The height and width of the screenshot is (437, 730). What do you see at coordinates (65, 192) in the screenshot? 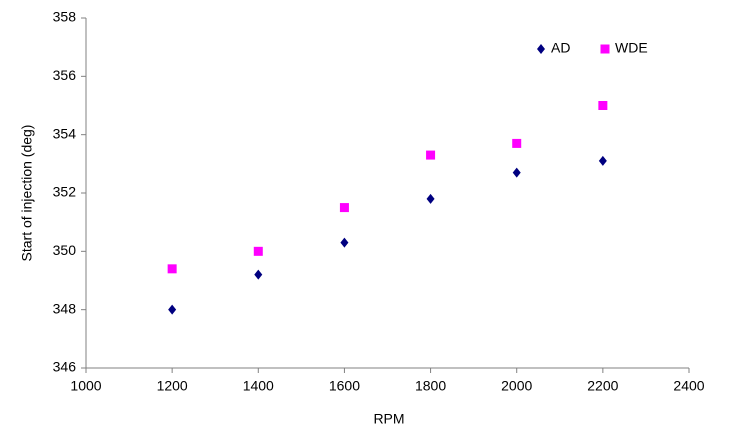
I see `y-tick-label: 352` at bounding box center [65, 192].